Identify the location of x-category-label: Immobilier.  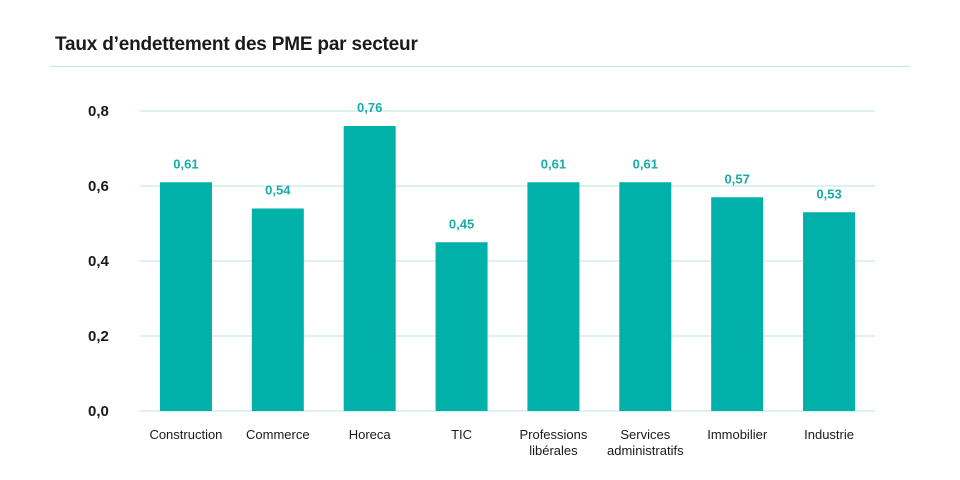
(737, 434).